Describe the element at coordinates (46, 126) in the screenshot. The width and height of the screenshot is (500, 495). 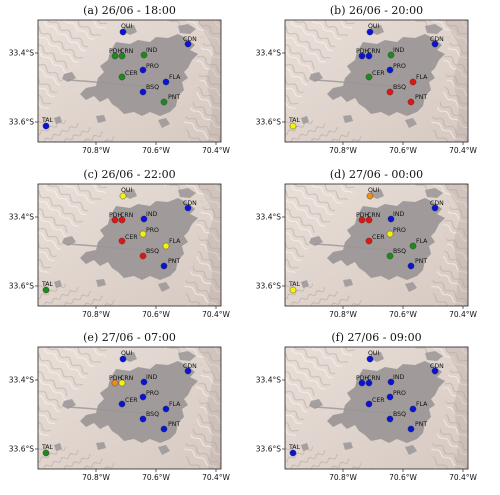
I see `station-marker-tal` at that location.